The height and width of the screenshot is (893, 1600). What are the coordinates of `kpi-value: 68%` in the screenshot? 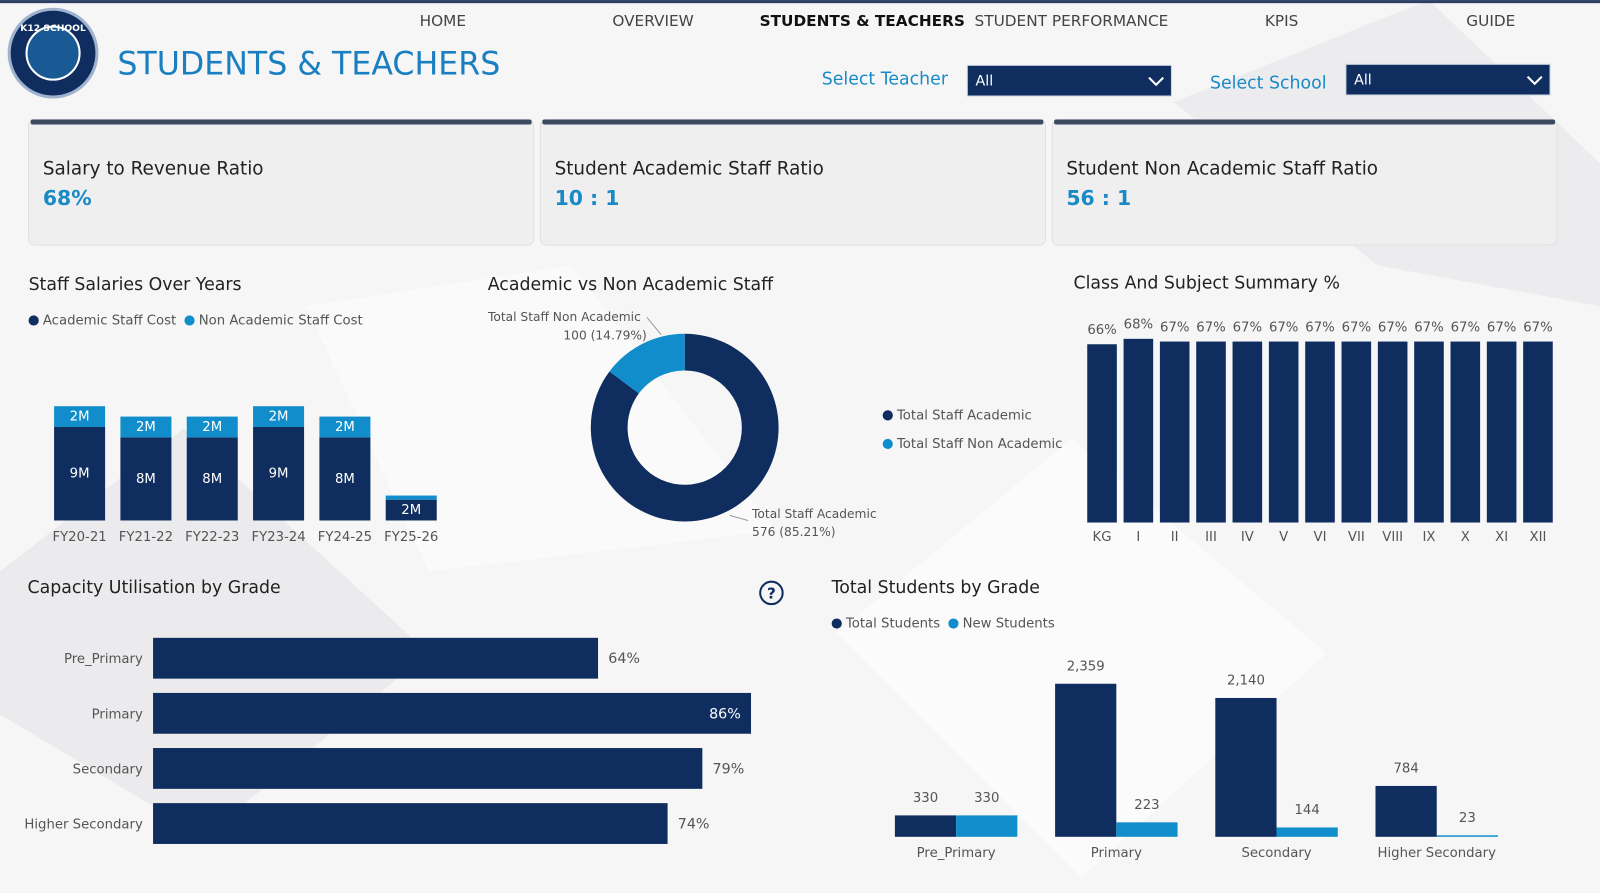 It's located at (67, 198).